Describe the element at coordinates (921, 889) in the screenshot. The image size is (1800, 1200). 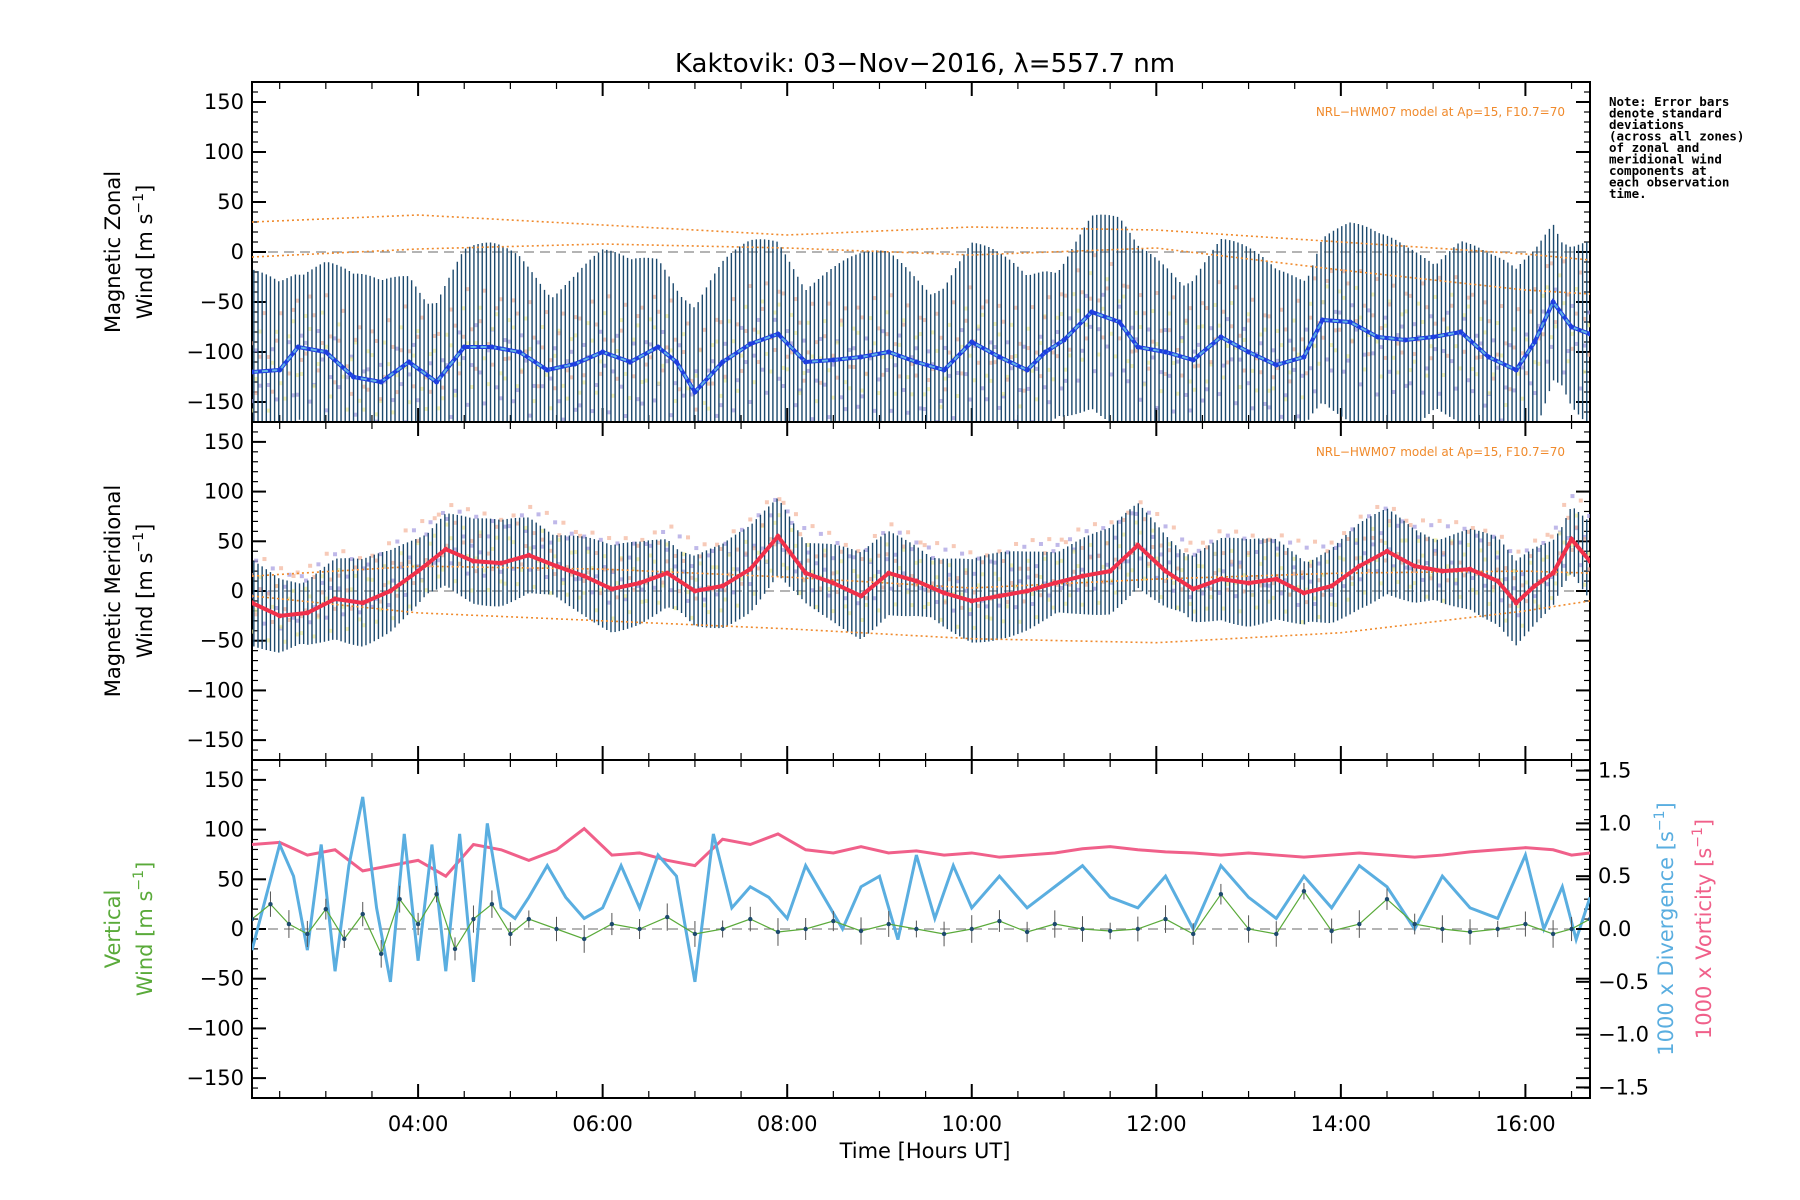
I see `divergence-line` at that location.